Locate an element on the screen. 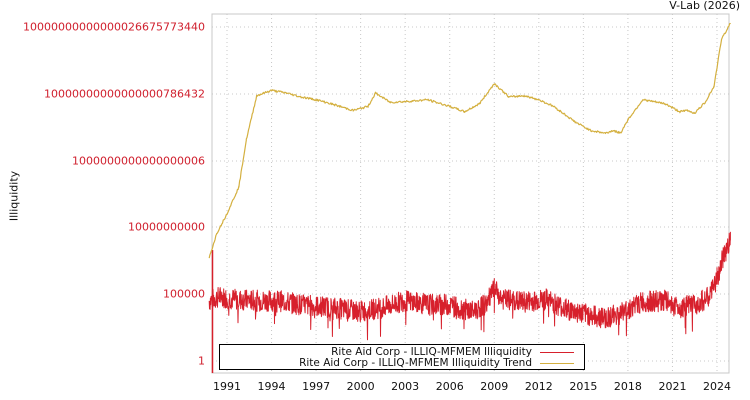  x-tick-label: 1991 is located at coordinates (227, 386).